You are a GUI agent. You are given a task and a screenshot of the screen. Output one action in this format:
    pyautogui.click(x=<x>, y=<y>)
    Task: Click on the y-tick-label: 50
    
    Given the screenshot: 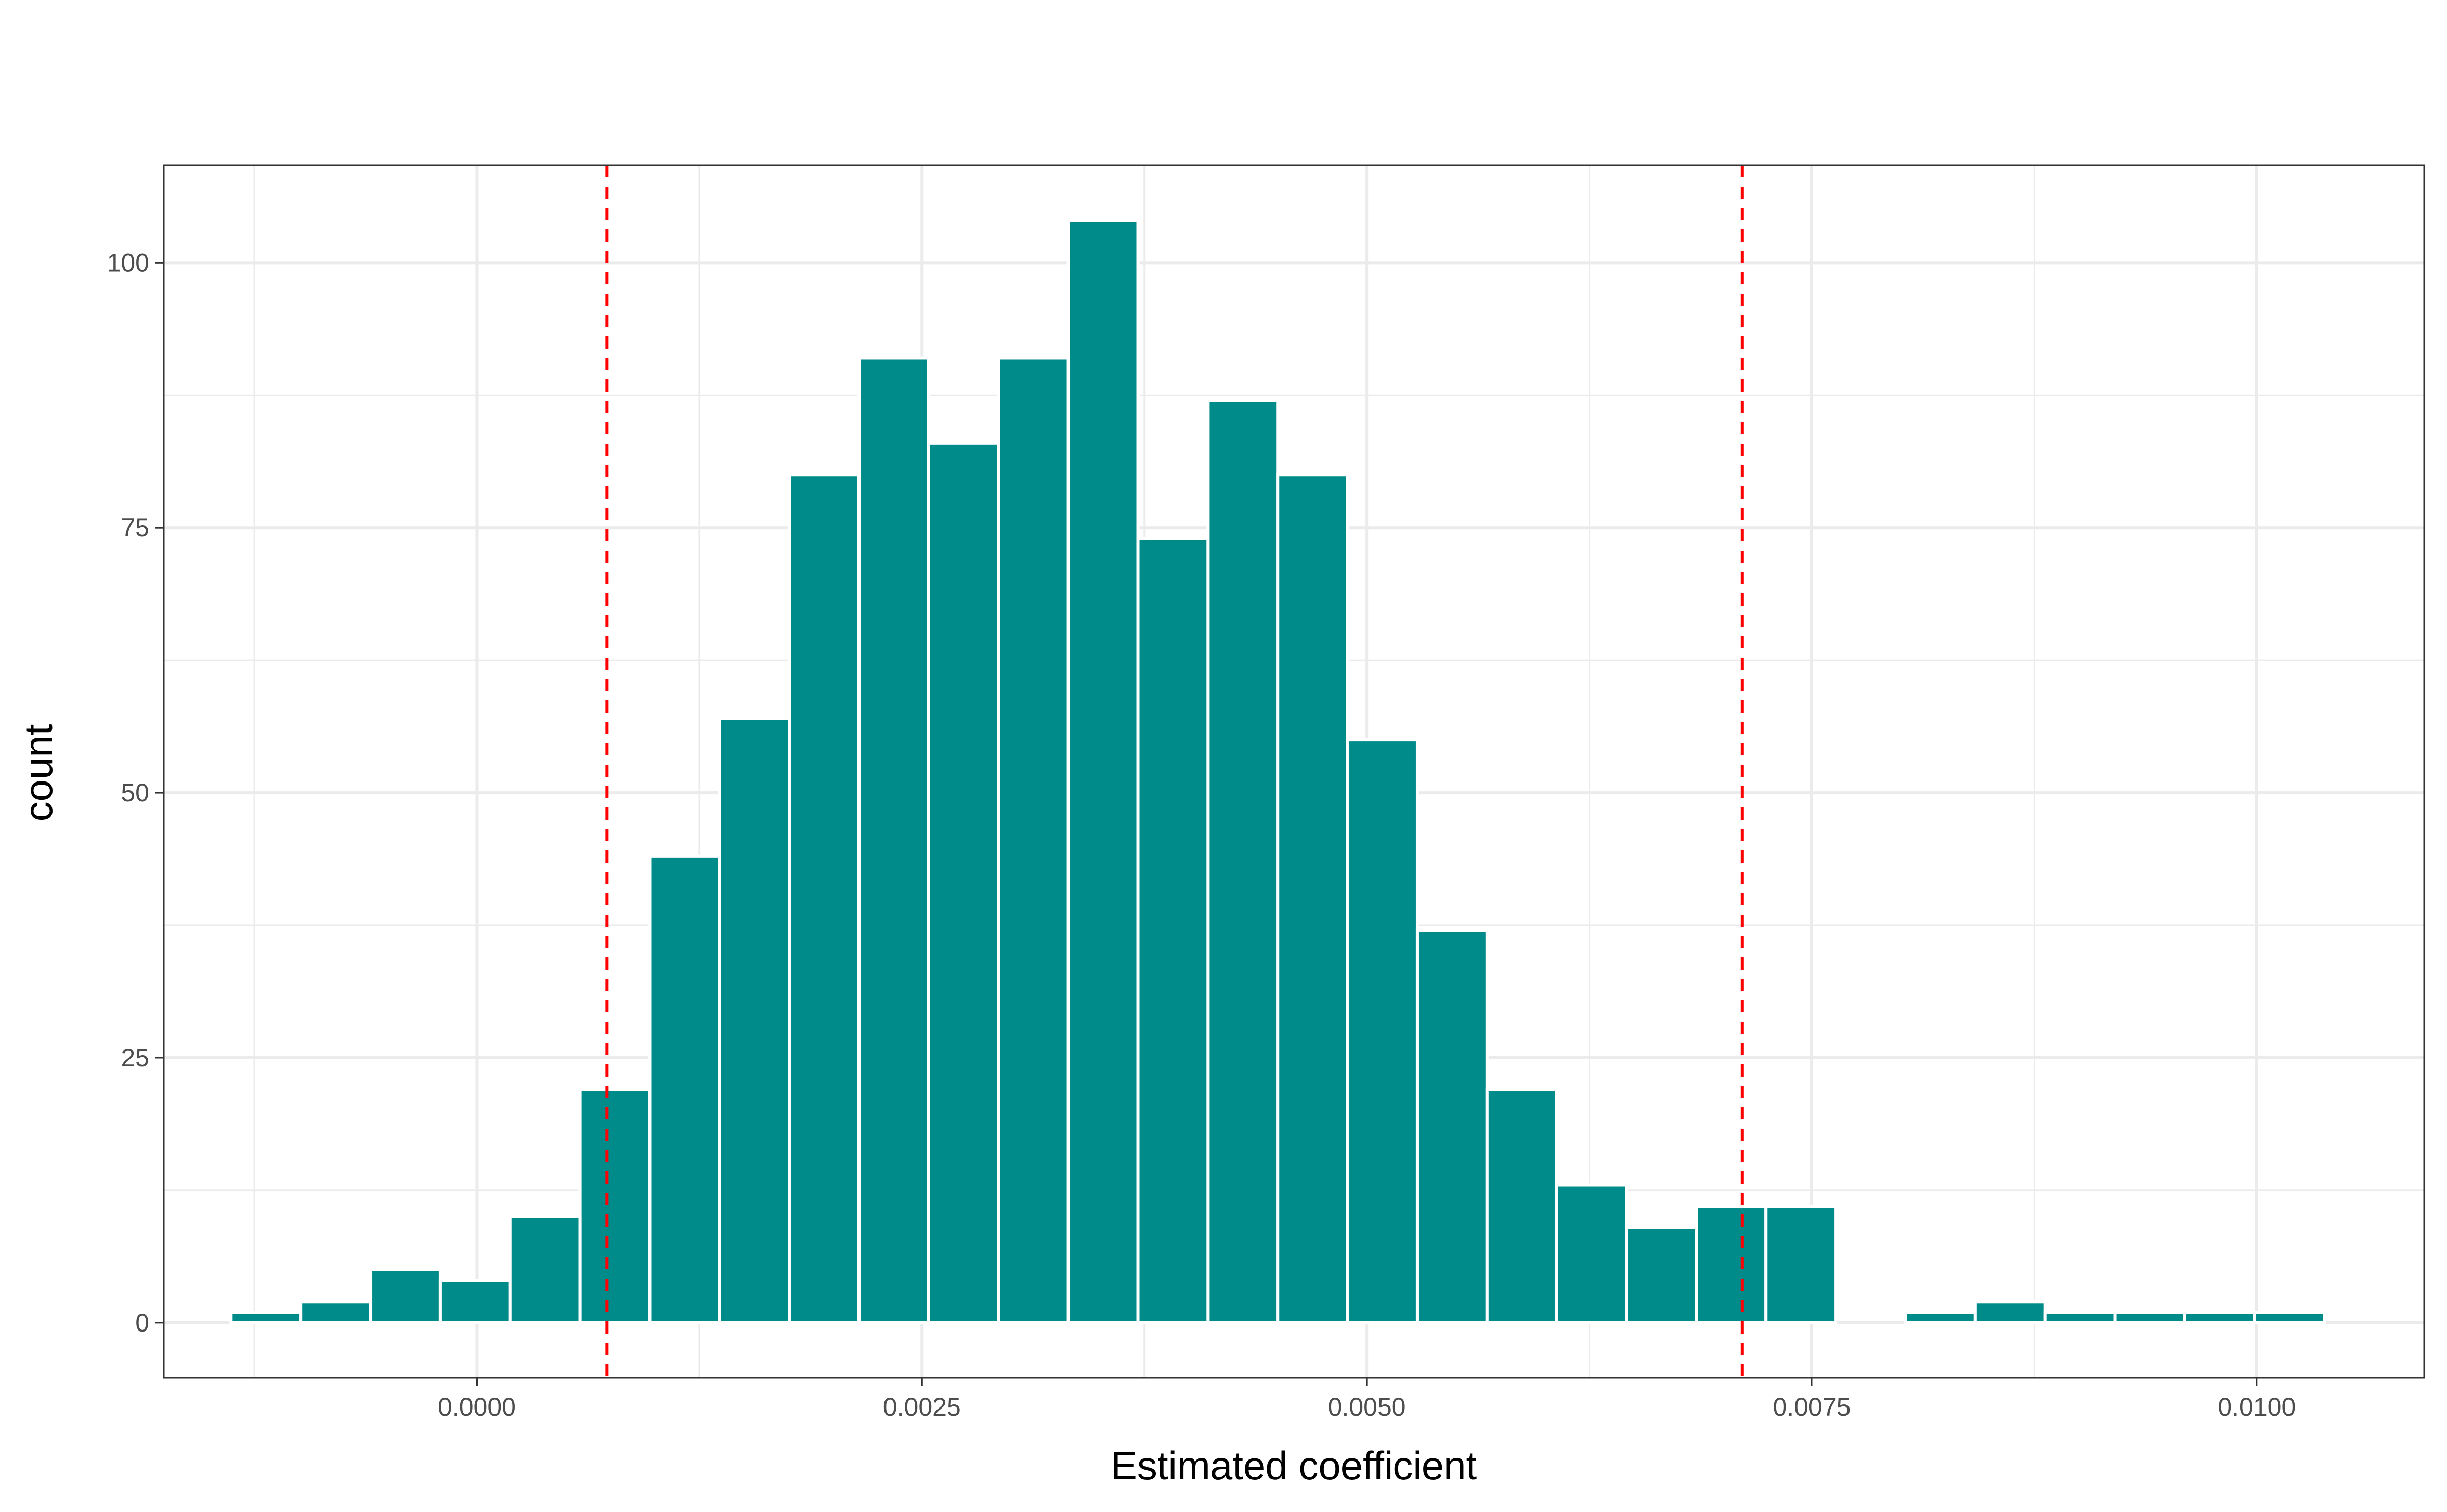 What is the action you would take?
    pyautogui.click(x=135, y=792)
    